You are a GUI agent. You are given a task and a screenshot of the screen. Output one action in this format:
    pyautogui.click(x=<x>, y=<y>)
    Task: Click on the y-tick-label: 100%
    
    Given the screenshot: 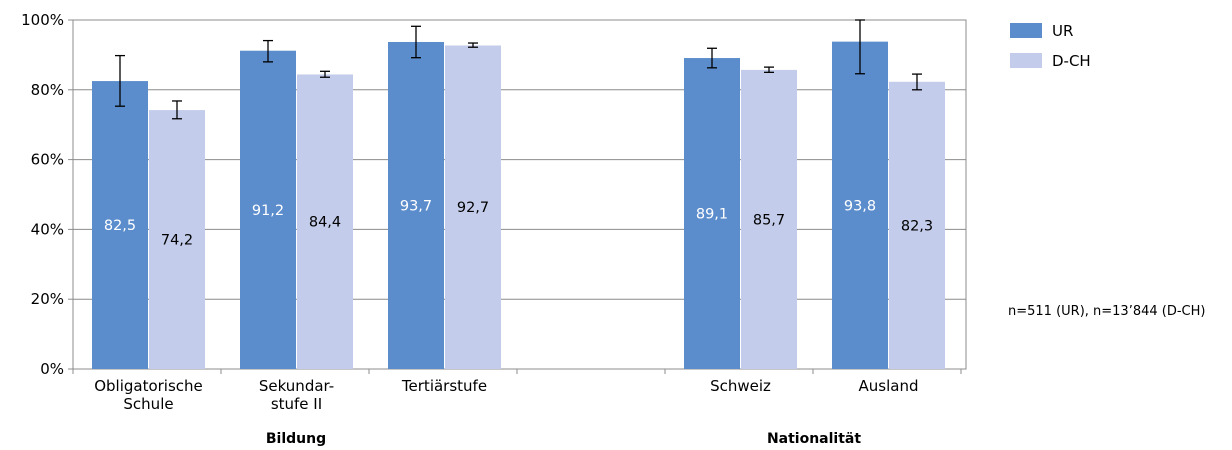 What is the action you would take?
    pyautogui.click(x=42, y=20)
    